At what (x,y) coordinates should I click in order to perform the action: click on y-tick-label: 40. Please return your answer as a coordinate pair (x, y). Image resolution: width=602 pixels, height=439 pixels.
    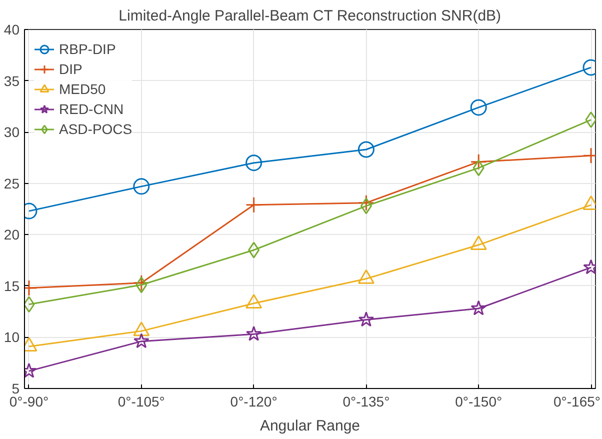
    Looking at the image, I should click on (12, 30).